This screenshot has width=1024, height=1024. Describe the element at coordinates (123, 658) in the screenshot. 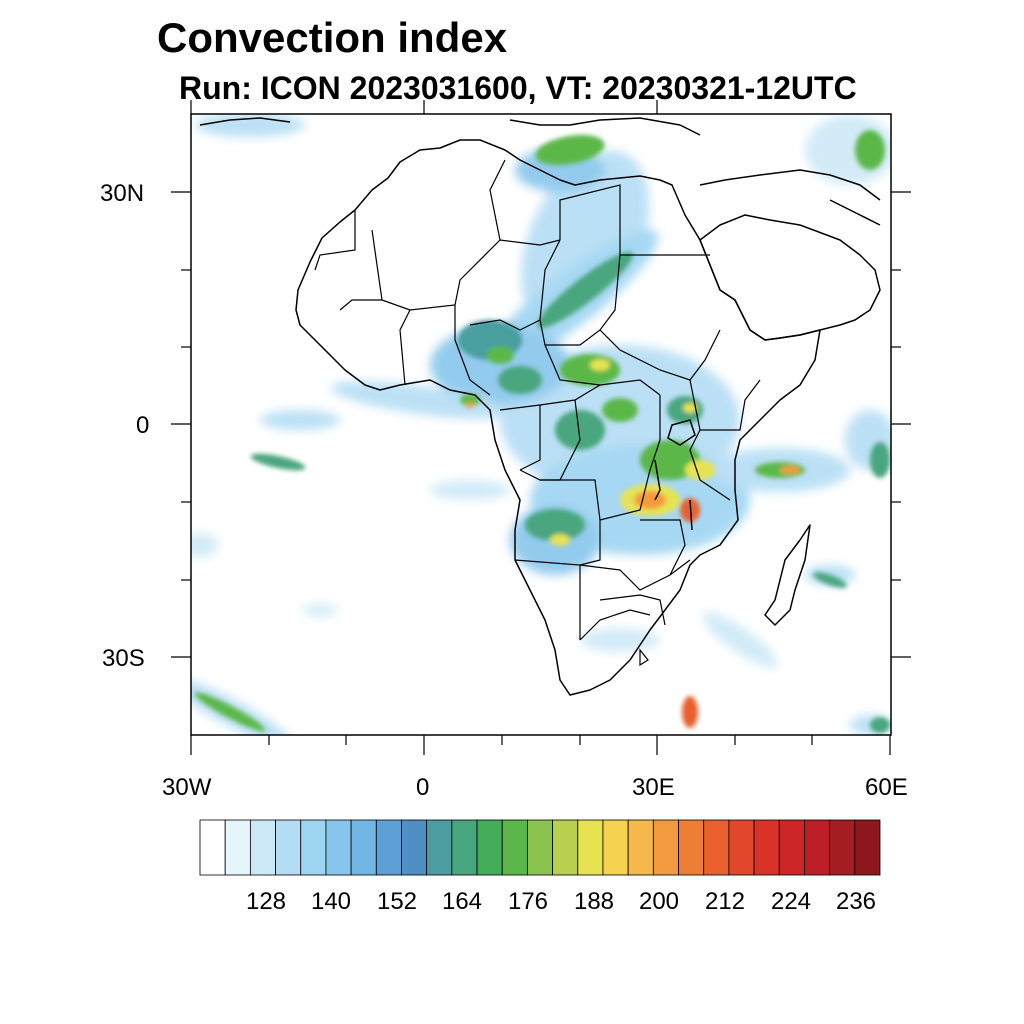

I see `lat-label-30s: 30S` at that location.